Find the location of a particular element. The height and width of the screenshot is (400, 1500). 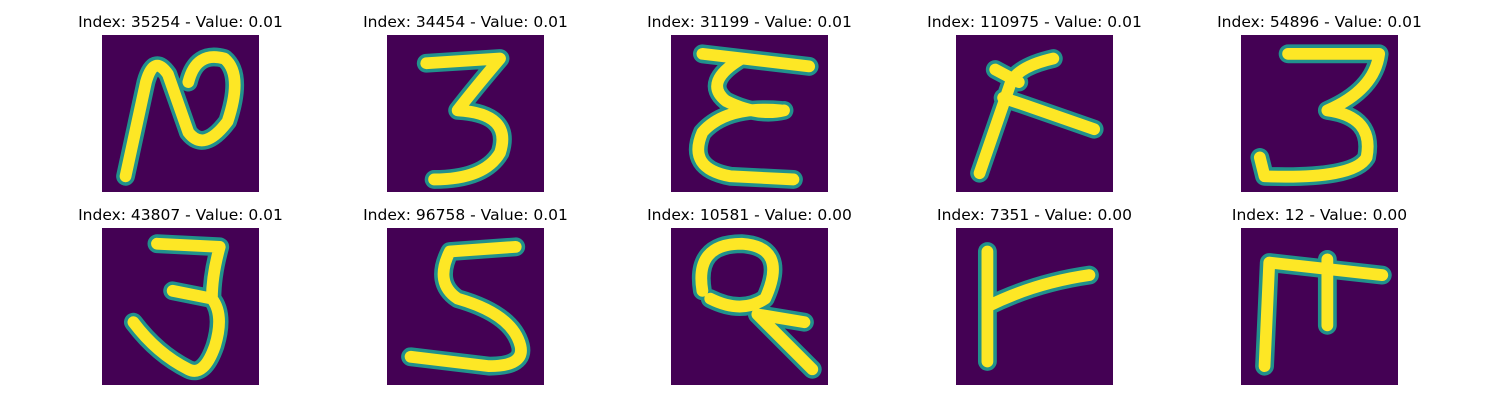

panel-title: Index: 35254 - Value: 0.01 is located at coordinates (180, 22).